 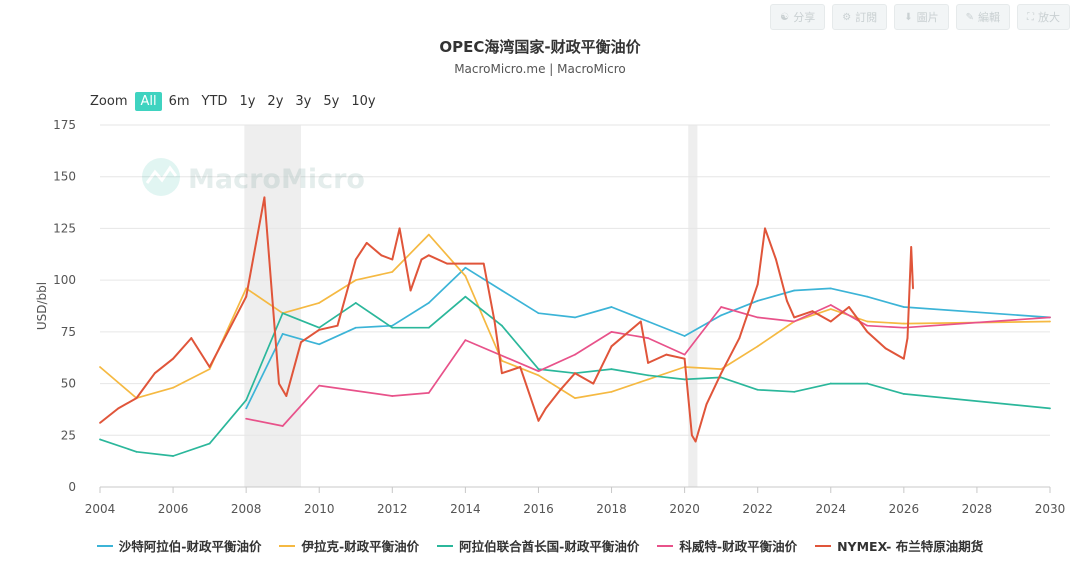 What do you see at coordinates (360, 546) in the screenshot?
I see `legend-label-1: 伊拉克-财政平衡油价` at bounding box center [360, 546].